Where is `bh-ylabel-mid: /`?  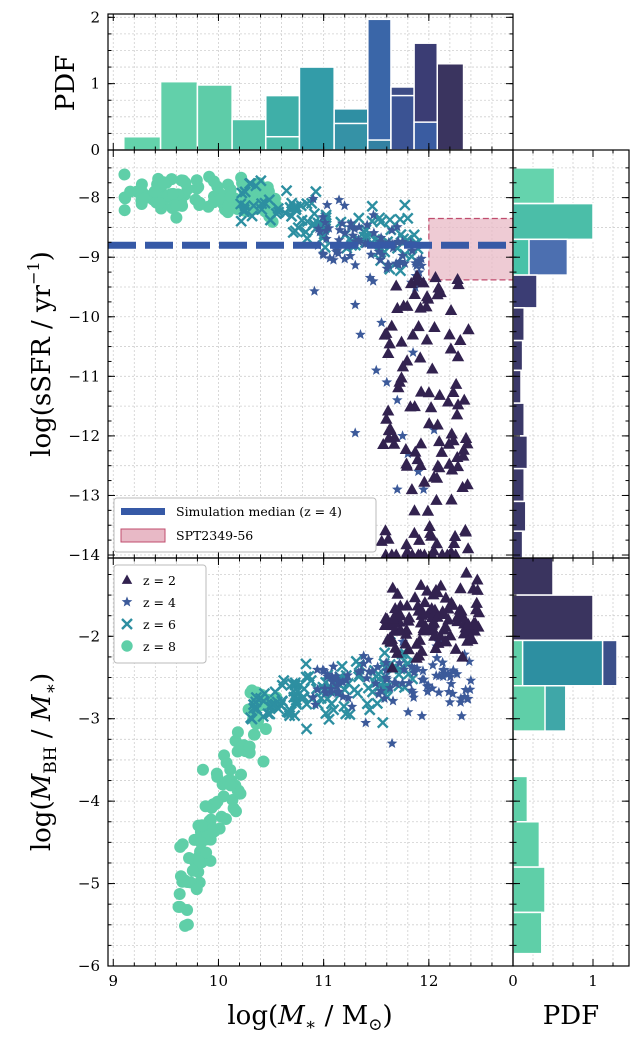
bh-ylabel-mid: / is located at coordinates (42, 733).